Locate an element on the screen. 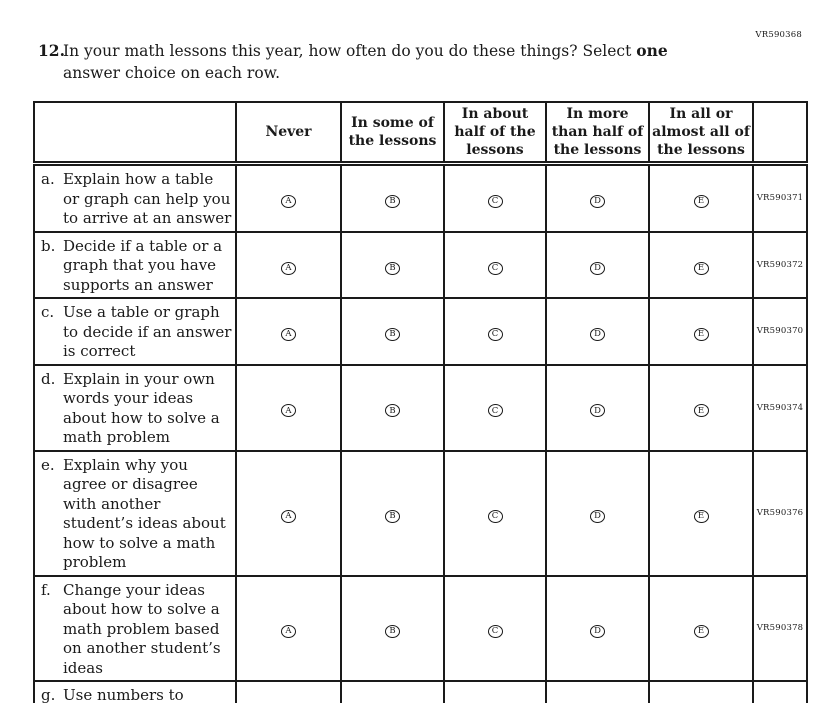 Image resolution: width=839 pixels, height=703 pixels. code-column-header is located at coordinates (780, 133).